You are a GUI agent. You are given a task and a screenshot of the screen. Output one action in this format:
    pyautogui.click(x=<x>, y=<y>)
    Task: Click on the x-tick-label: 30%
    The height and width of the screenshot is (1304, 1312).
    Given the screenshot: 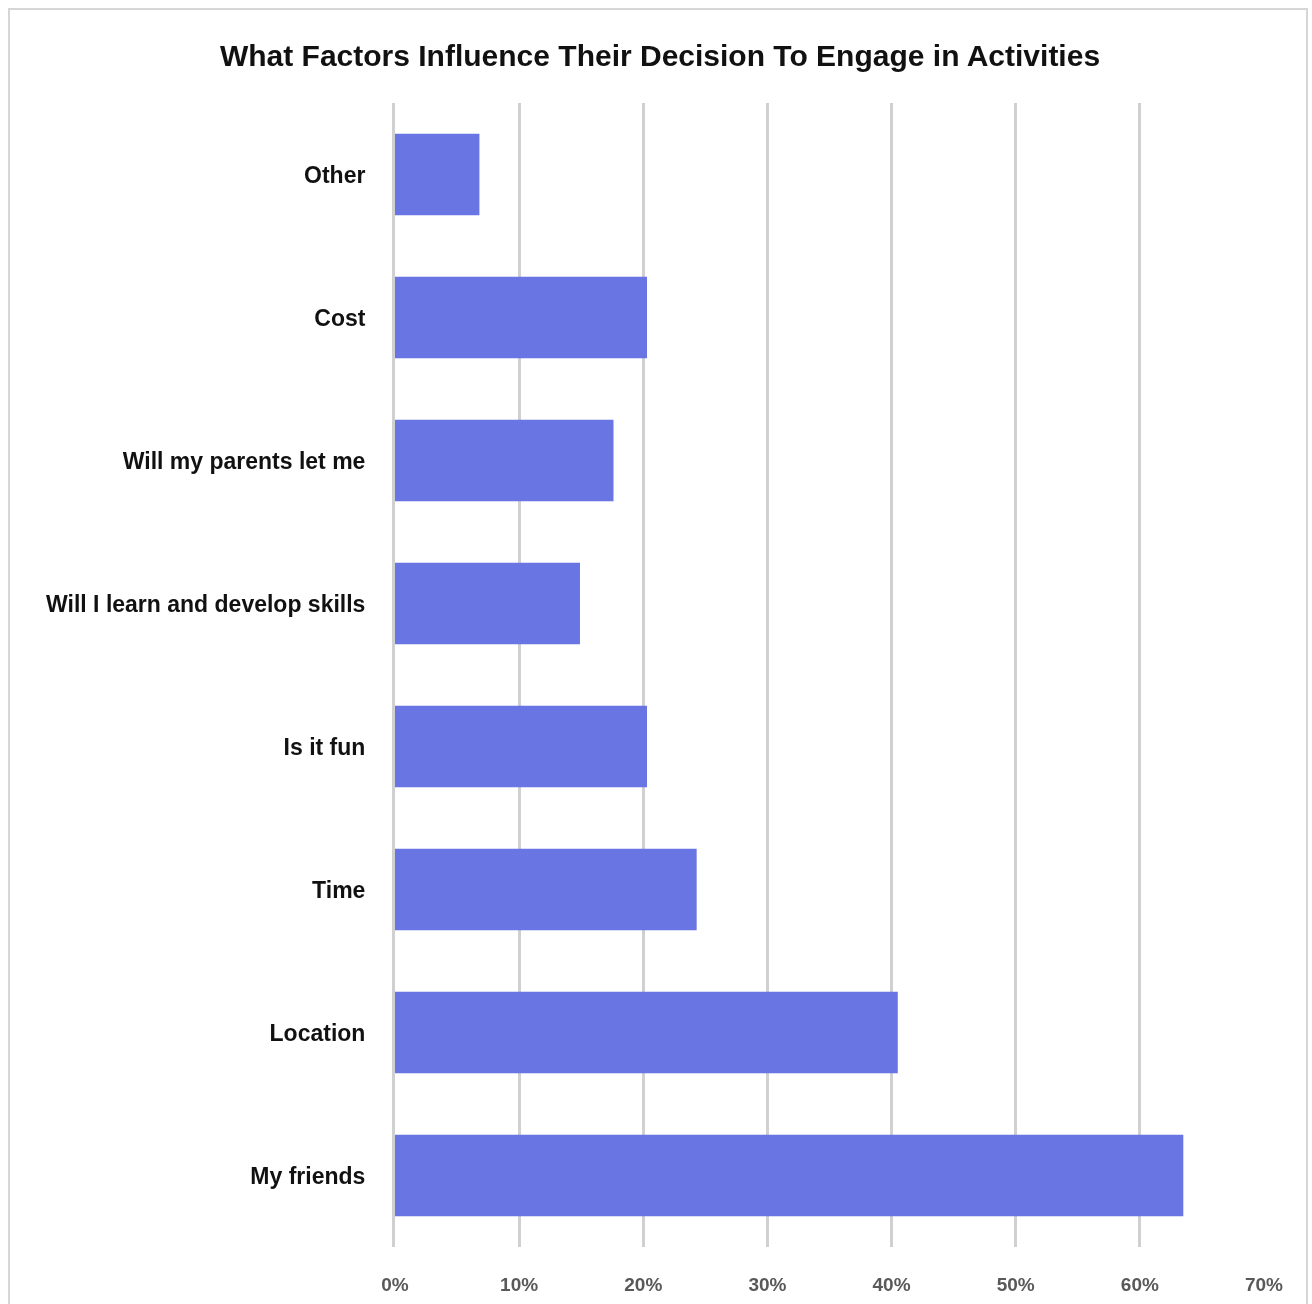 What is the action you would take?
    pyautogui.click(x=767, y=1284)
    